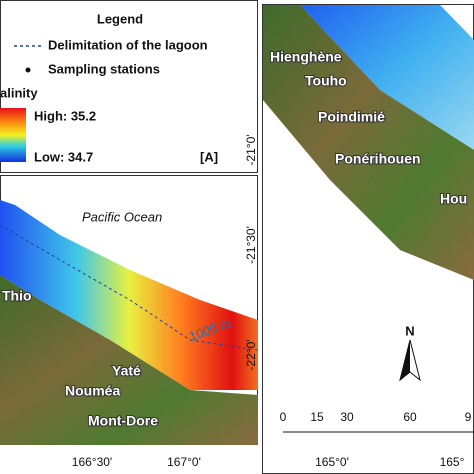 This screenshot has height=474, width=474. What do you see at coordinates (128, 44) in the screenshot?
I see `legend-item: Delimitation of the lagoon` at bounding box center [128, 44].